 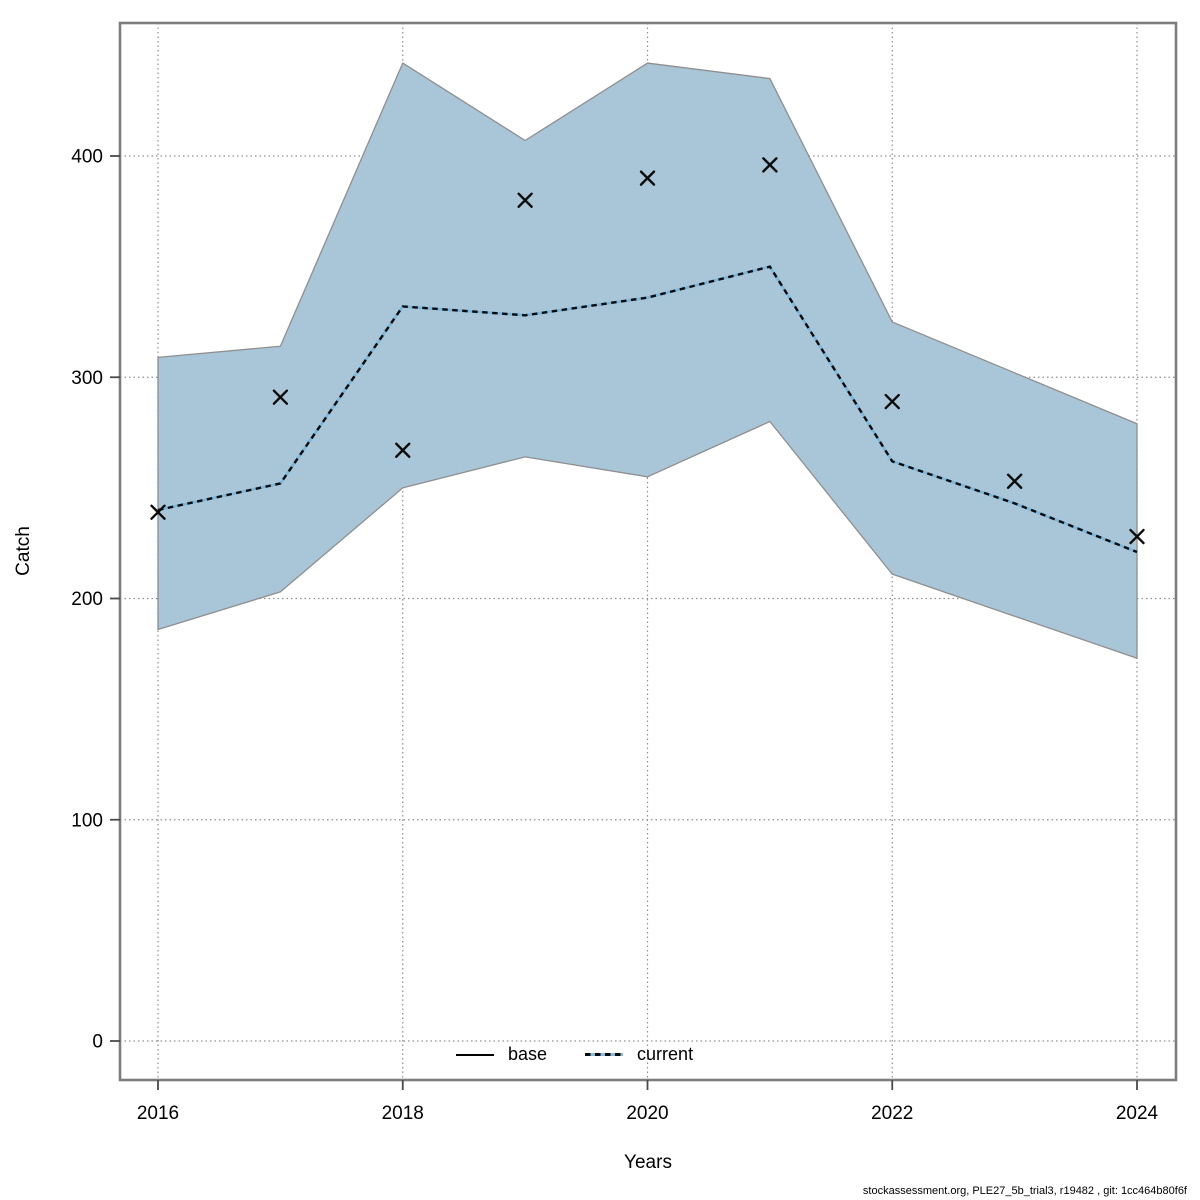 What do you see at coordinates (528, 1054) in the screenshot?
I see `legend-base-label: base` at bounding box center [528, 1054].